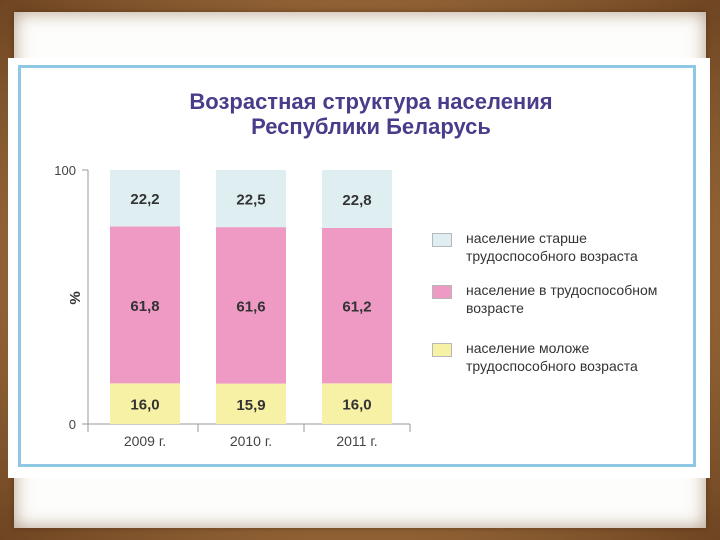  Describe the element at coordinates (75, 297) in the screenshot. I see `y-axis-label: %` at that location.